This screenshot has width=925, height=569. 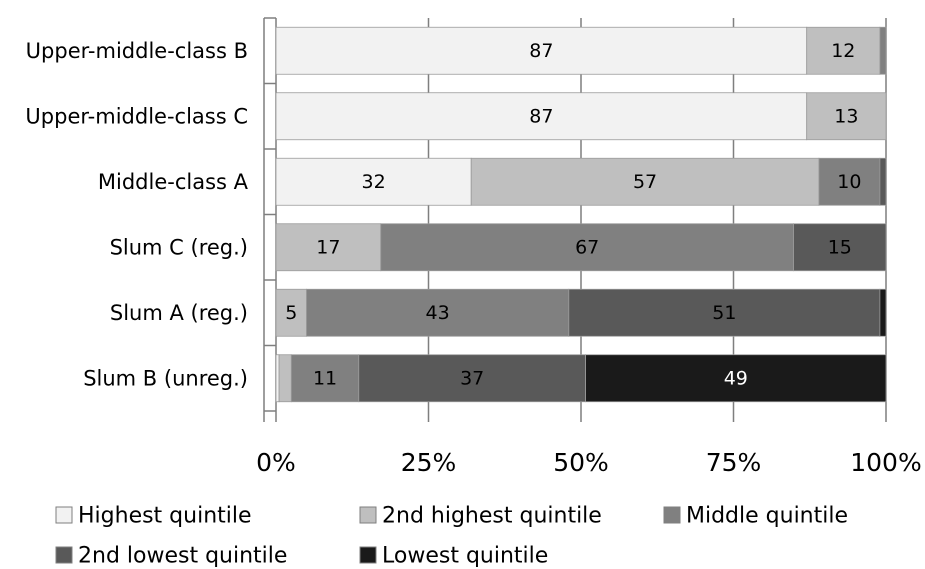 I want to click on data-label: 12, so click(x=843, y=51).